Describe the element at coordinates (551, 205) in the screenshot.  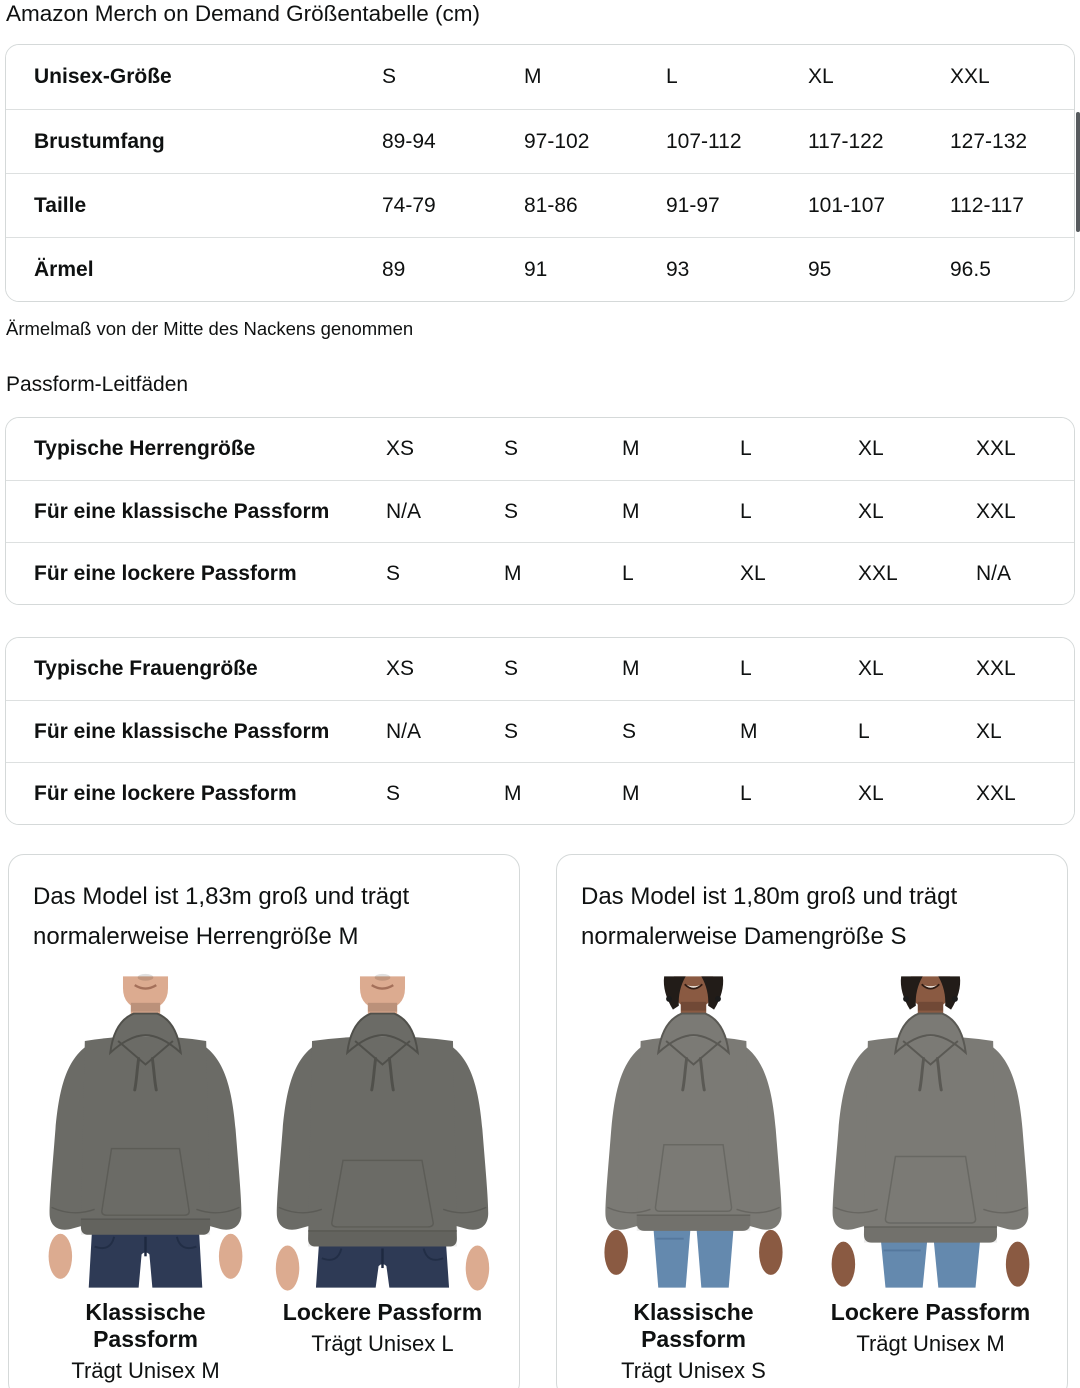
I see `size-cell: 81-86` at that location.